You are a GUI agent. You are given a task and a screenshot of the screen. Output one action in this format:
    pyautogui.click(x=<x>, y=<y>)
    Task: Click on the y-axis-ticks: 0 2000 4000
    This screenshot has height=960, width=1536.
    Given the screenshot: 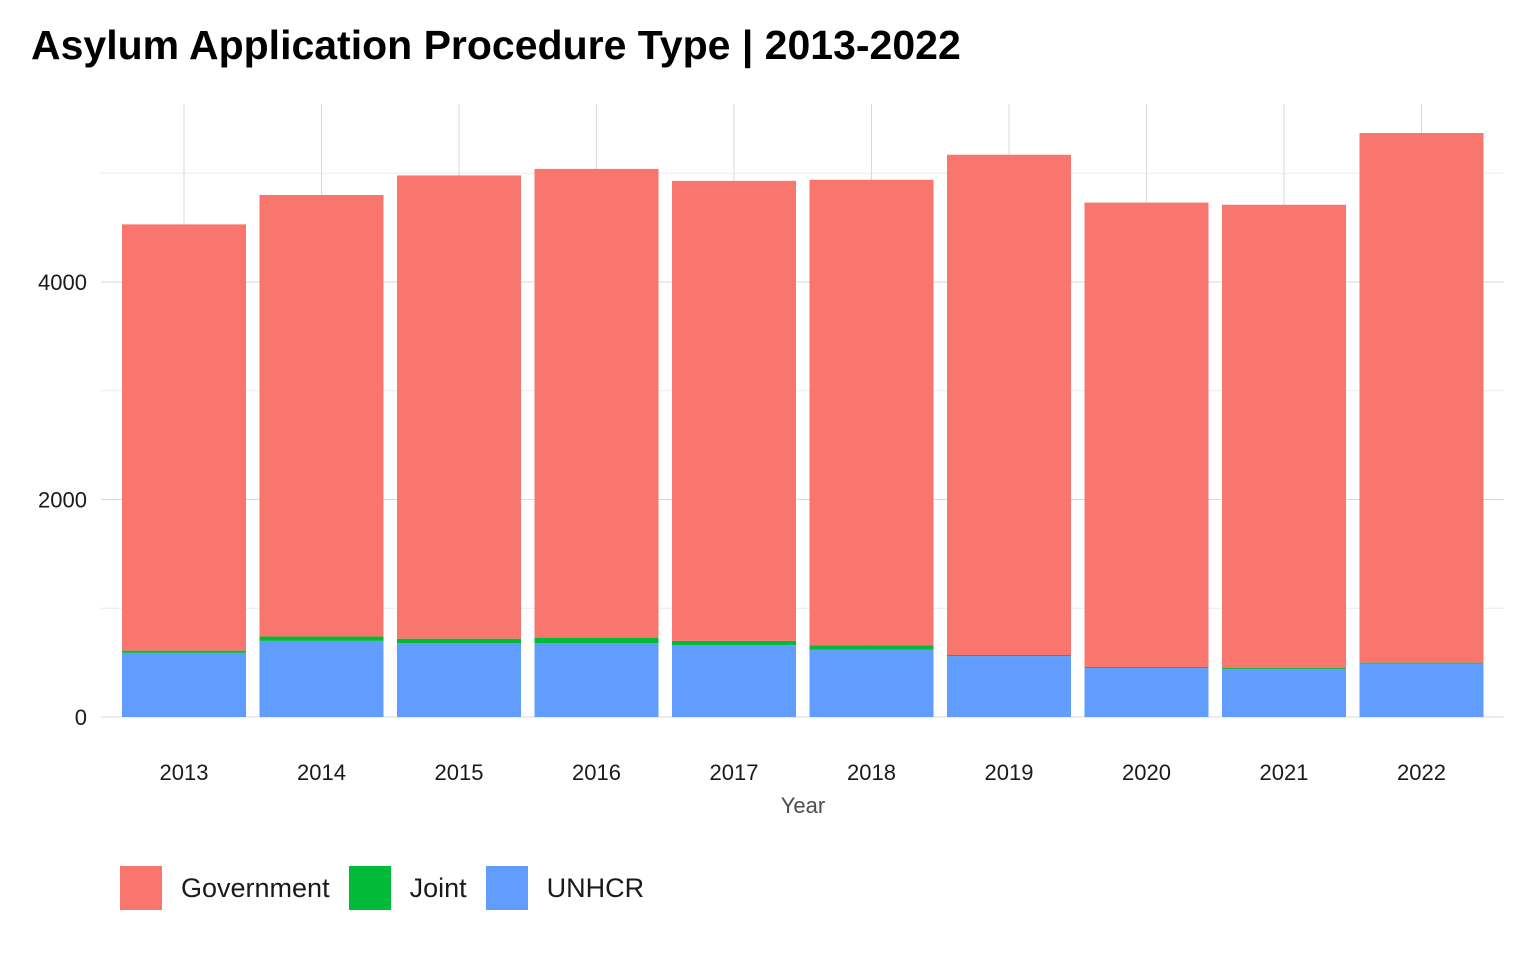 What is the action you would take?
    pyautogui.click(x=62, y=500)
    